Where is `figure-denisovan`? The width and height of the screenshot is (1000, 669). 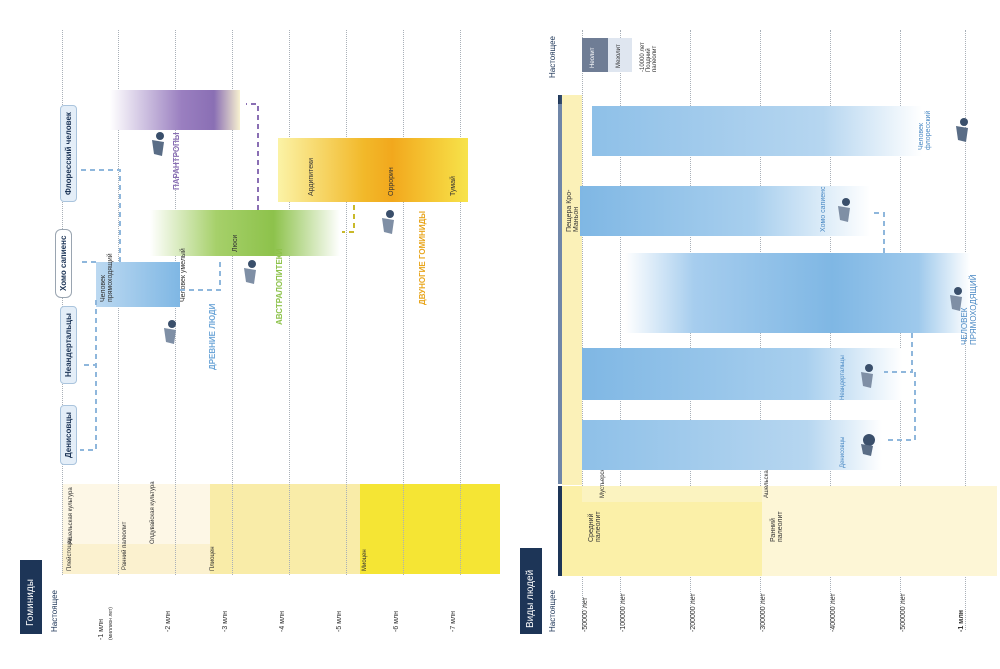
figure-denisovan is located at coordinates (868, 445).